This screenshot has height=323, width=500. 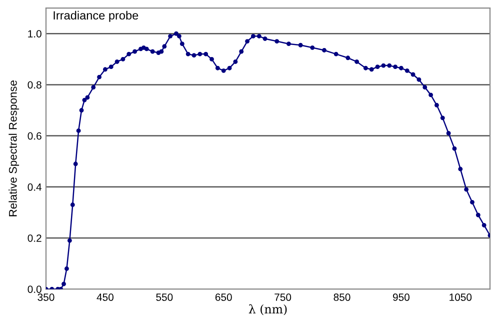 I want to click on x-tick-label: 450, so click(x=105, y=297).